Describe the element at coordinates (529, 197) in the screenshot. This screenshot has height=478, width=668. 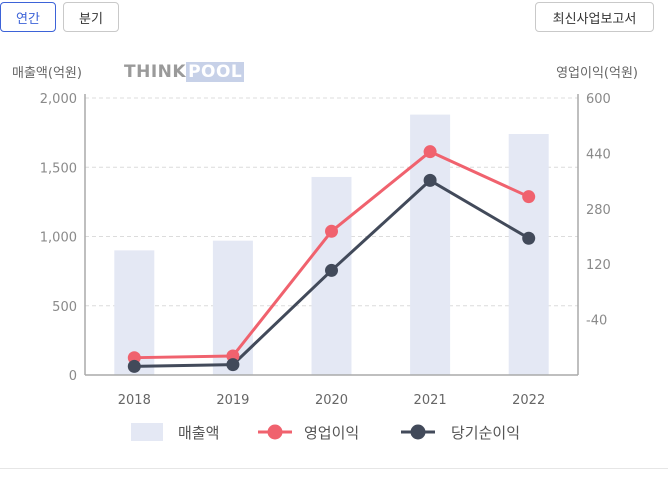
I see `point-operating-profit-2022` at that location.